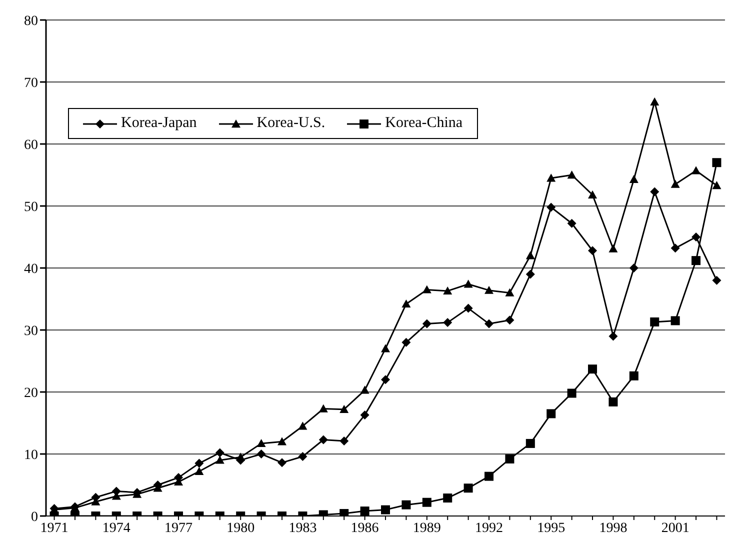  I want to click on x-tick-label: 1974, so click(116, 528).